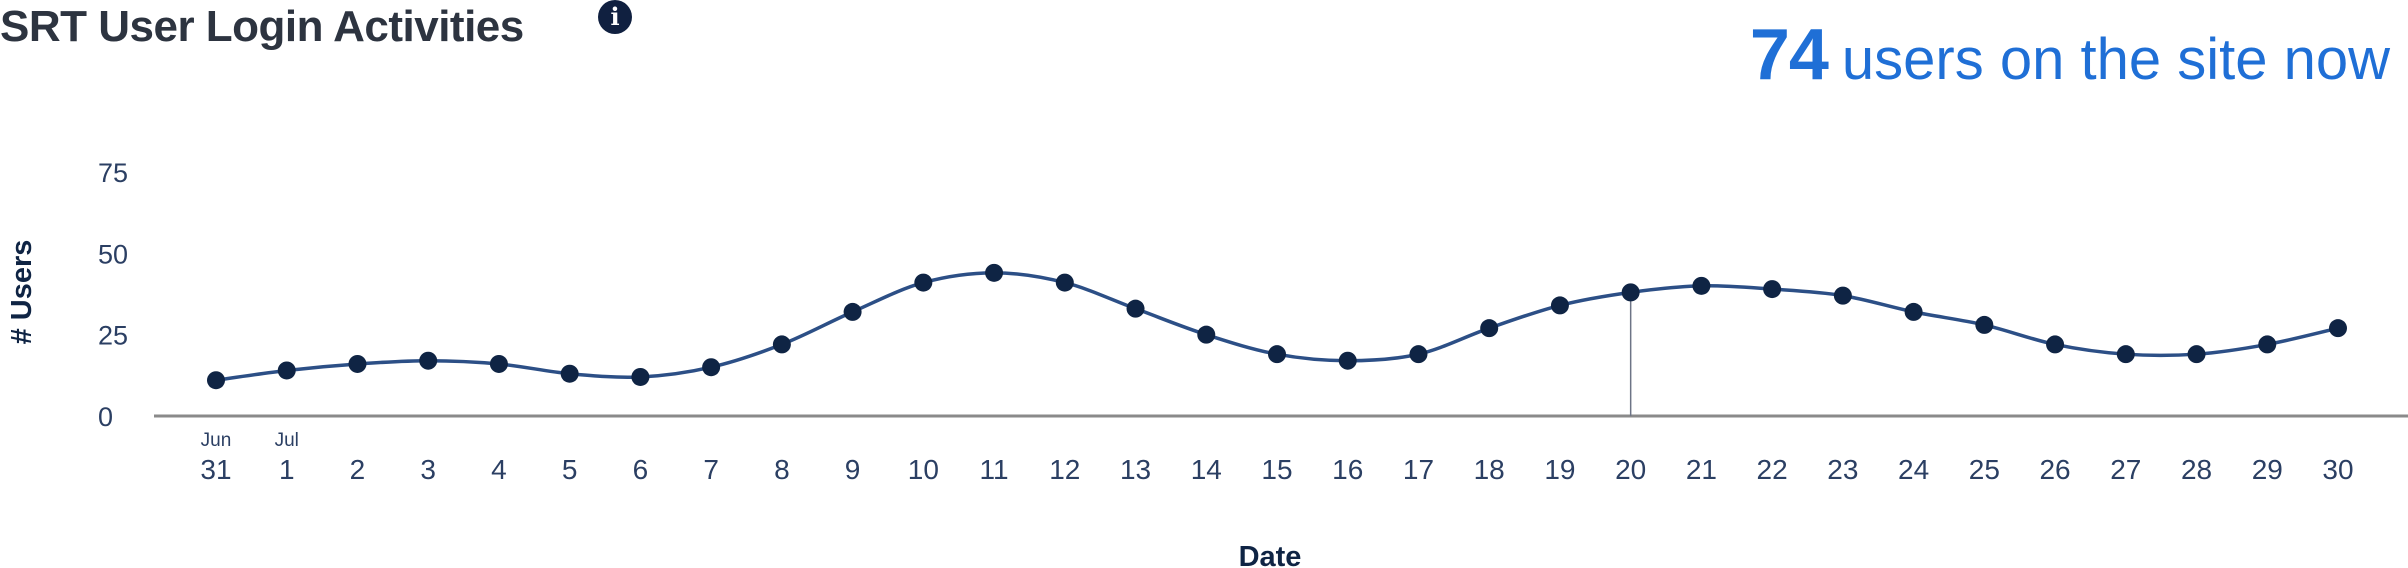  What do you see at coordinates (1842, 469) in the screenshot?
I see `x-tick-label: 23` at bounding box center [1842, 469].